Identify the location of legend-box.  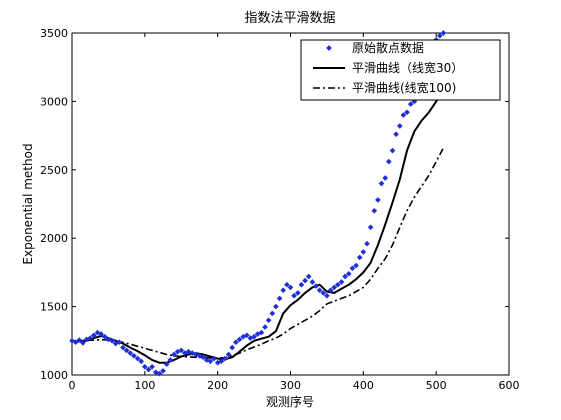
(400, 70).